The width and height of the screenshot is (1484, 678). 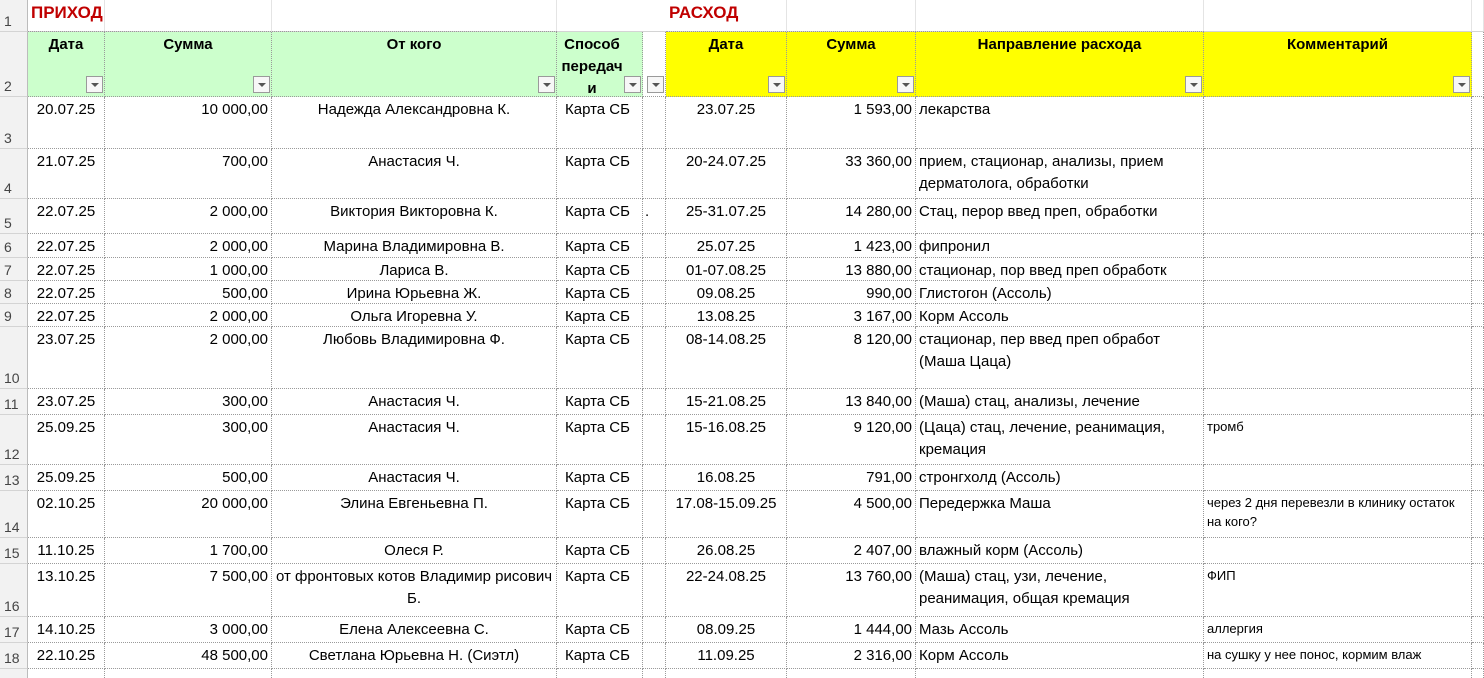 I want to click on income-amount: 1 700,00, so click(x=188, y=551).